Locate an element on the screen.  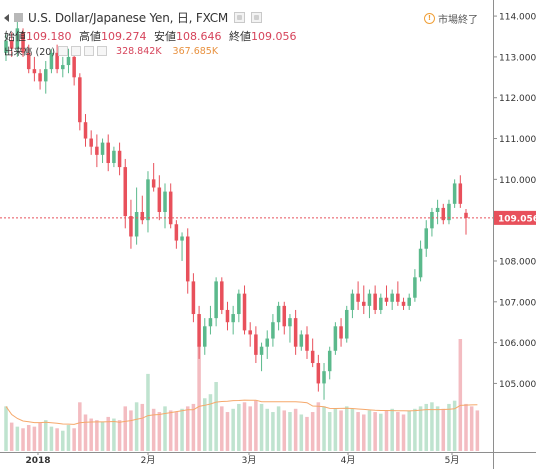
add-plus-icon is located at coordinates (89, 51).